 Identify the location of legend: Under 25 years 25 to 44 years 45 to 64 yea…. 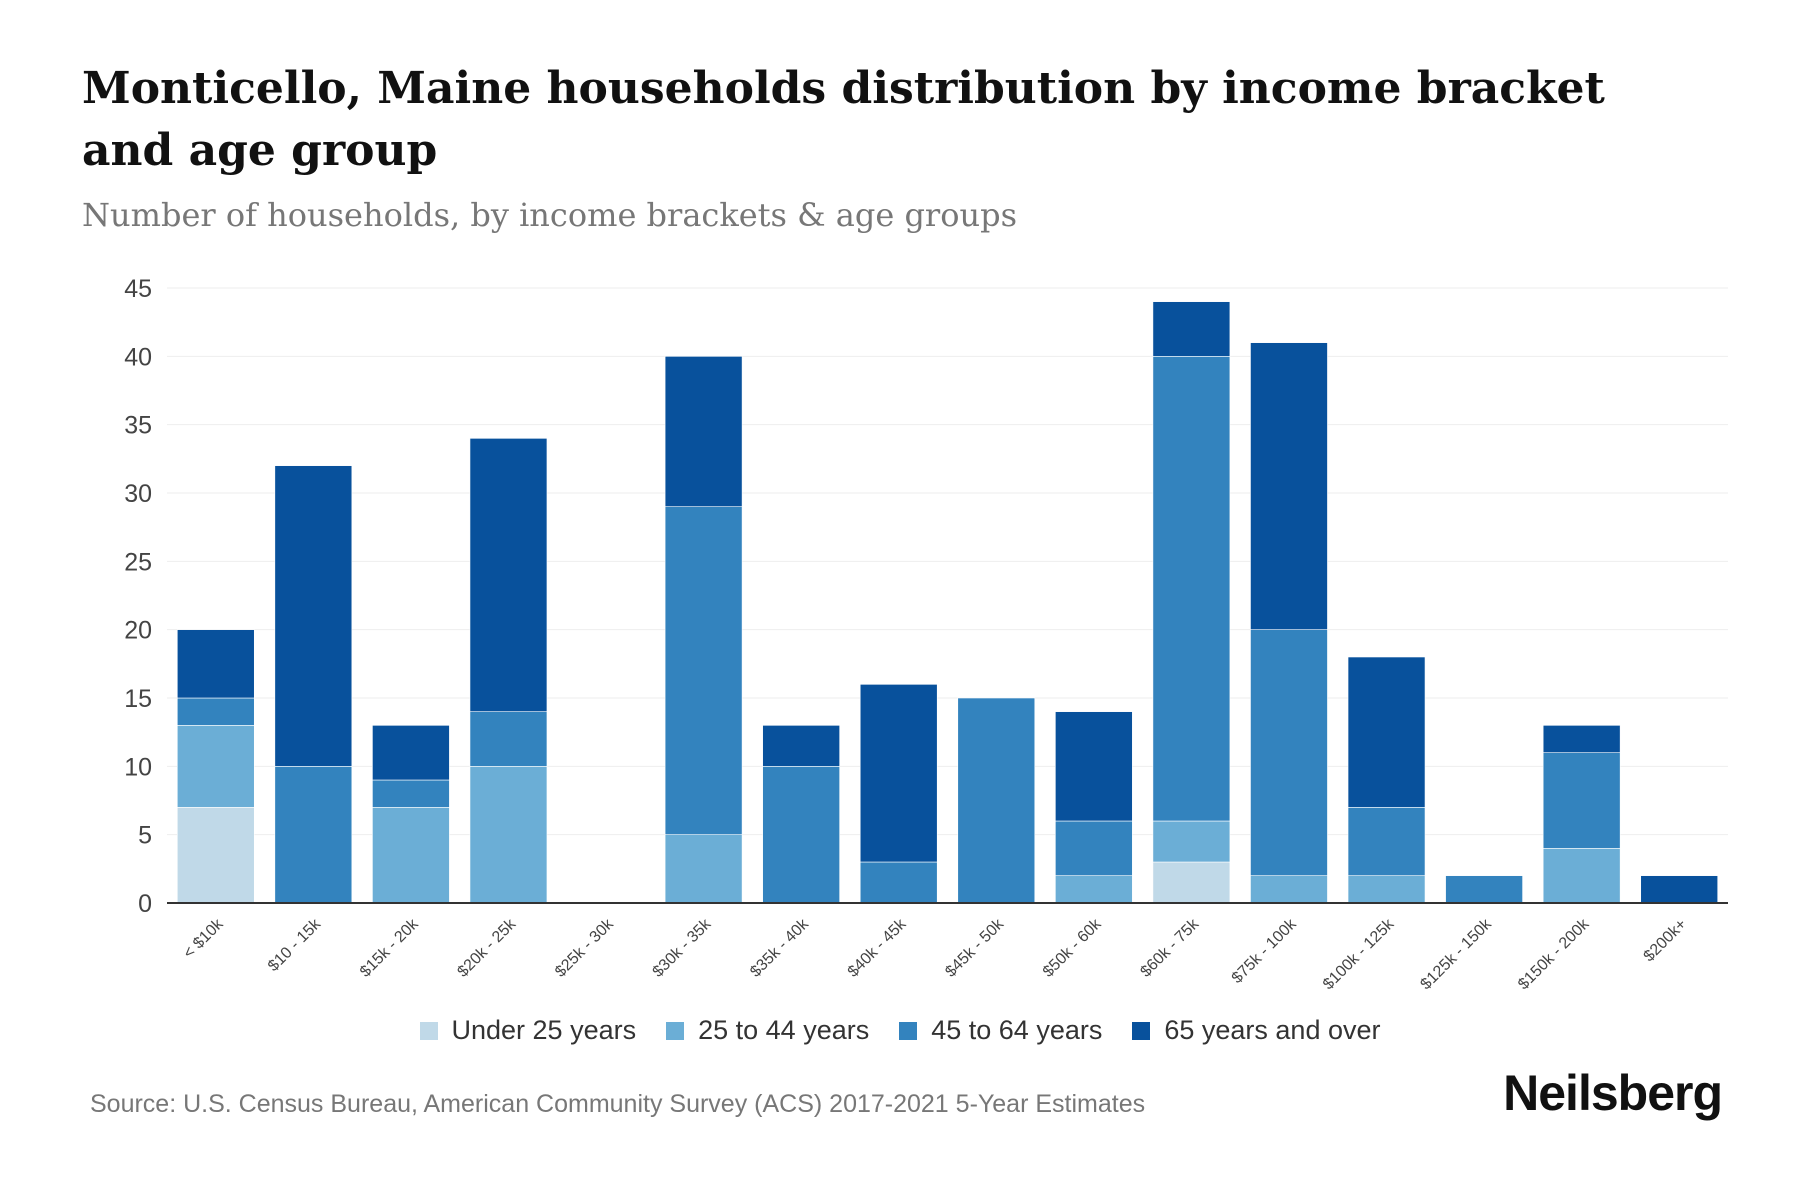
(900, 1030).